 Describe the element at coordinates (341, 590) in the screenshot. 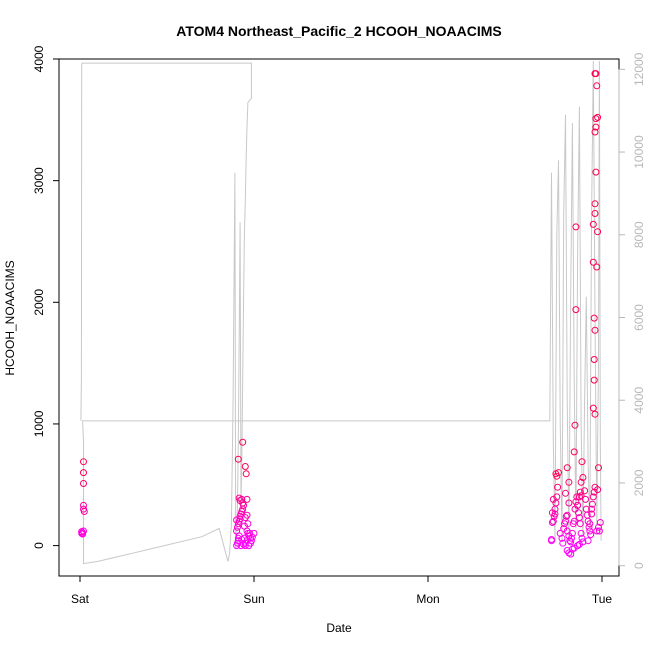

I see `x-axis: Sat Sun Mon Tue` at that location.